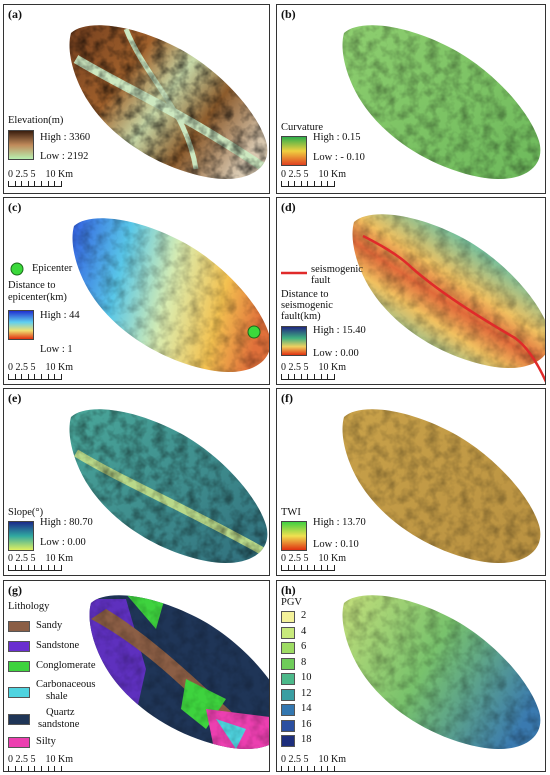 Image resolution: width=550 pixels, height=775 pixels. Describe the element at coordinates (294, 273) in the screenshot. I see `fault-legend-line` at that location.